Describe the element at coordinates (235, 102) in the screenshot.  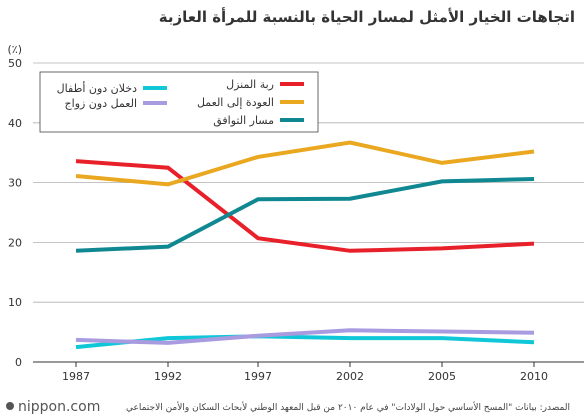
I see `legend-label: العودة إلى العمل` at that location.